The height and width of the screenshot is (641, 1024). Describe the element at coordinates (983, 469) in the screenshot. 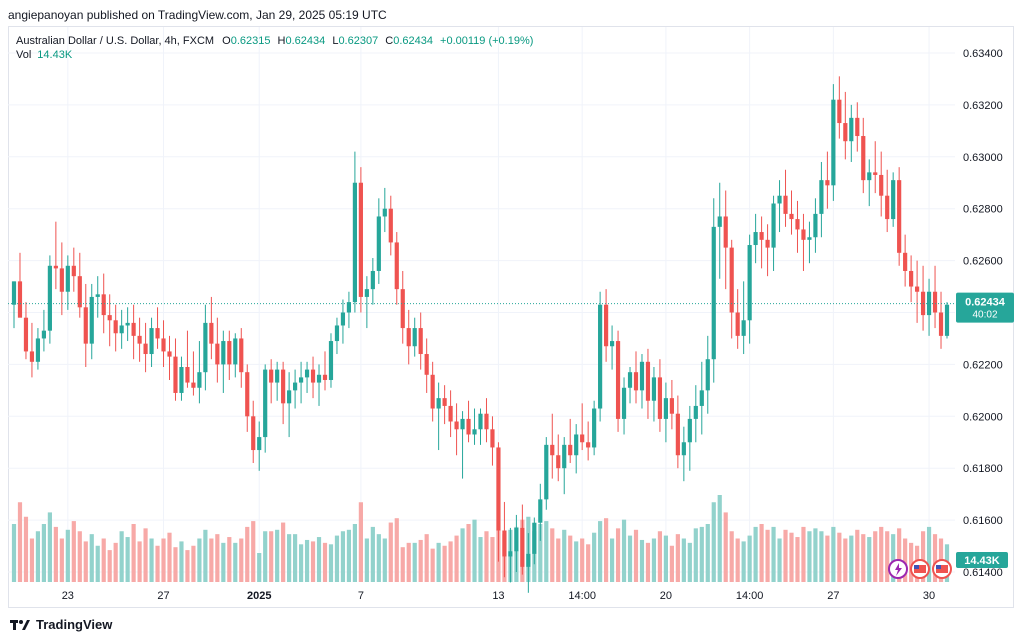

I see `y-tick-label: 0.61800` at that location.